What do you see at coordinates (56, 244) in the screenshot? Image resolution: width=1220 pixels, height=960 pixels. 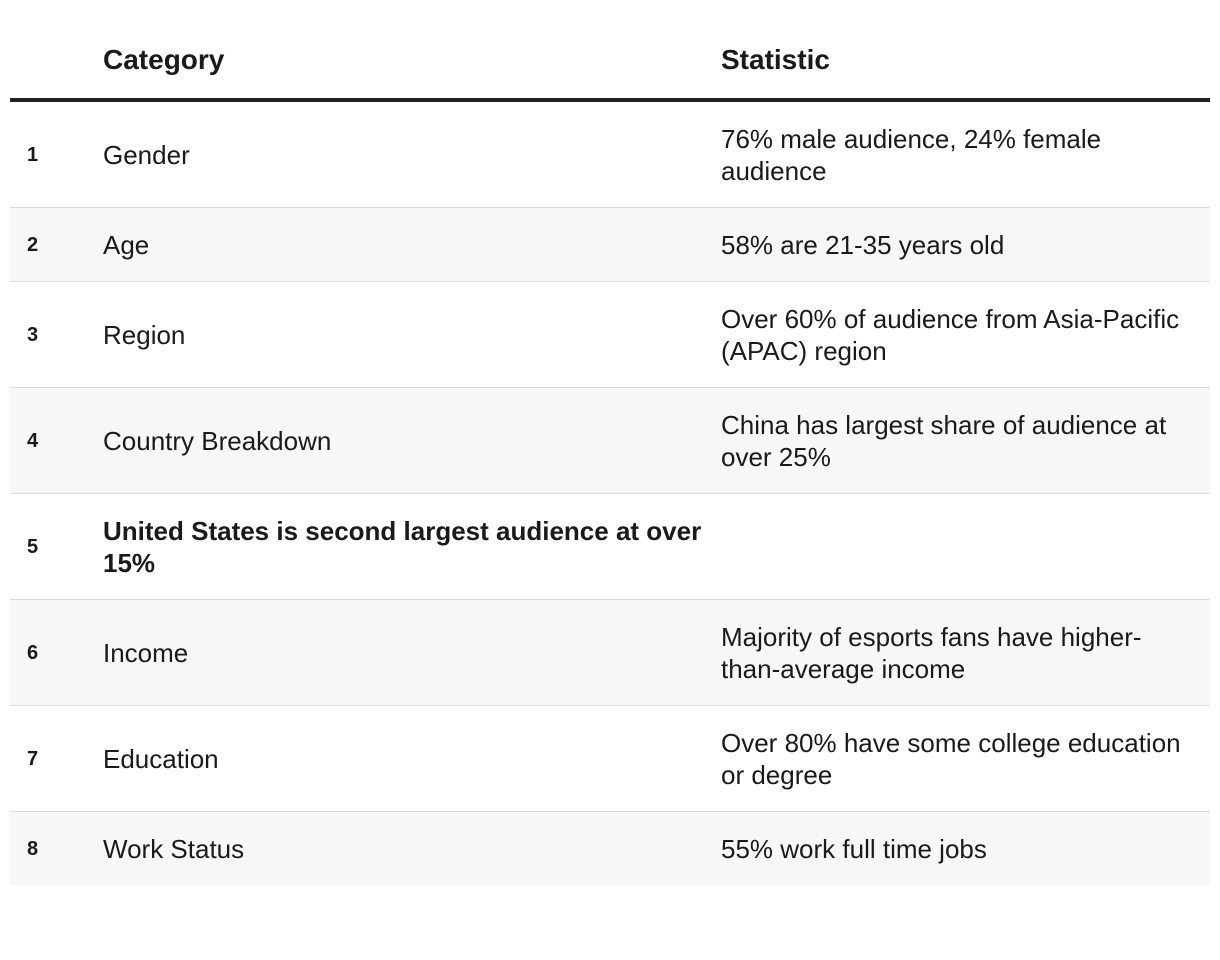 I see `row-number: 2` at bounding box center [56, 244].